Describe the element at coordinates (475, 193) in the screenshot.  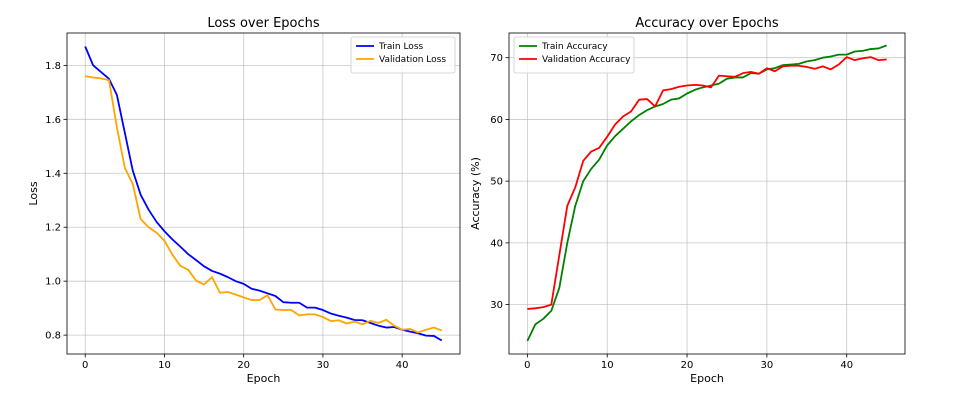
I see `accuracy-y-axis-label: Accuracy (%)` at that location.